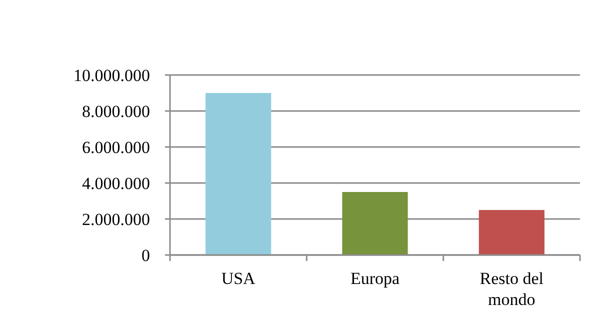 This screenshot has height=330, width=606. What do you see at coordinates (512, 289) in the screenshot?
I see `x-tick-label: Resto del mondo` at bounding box center [512, 289].